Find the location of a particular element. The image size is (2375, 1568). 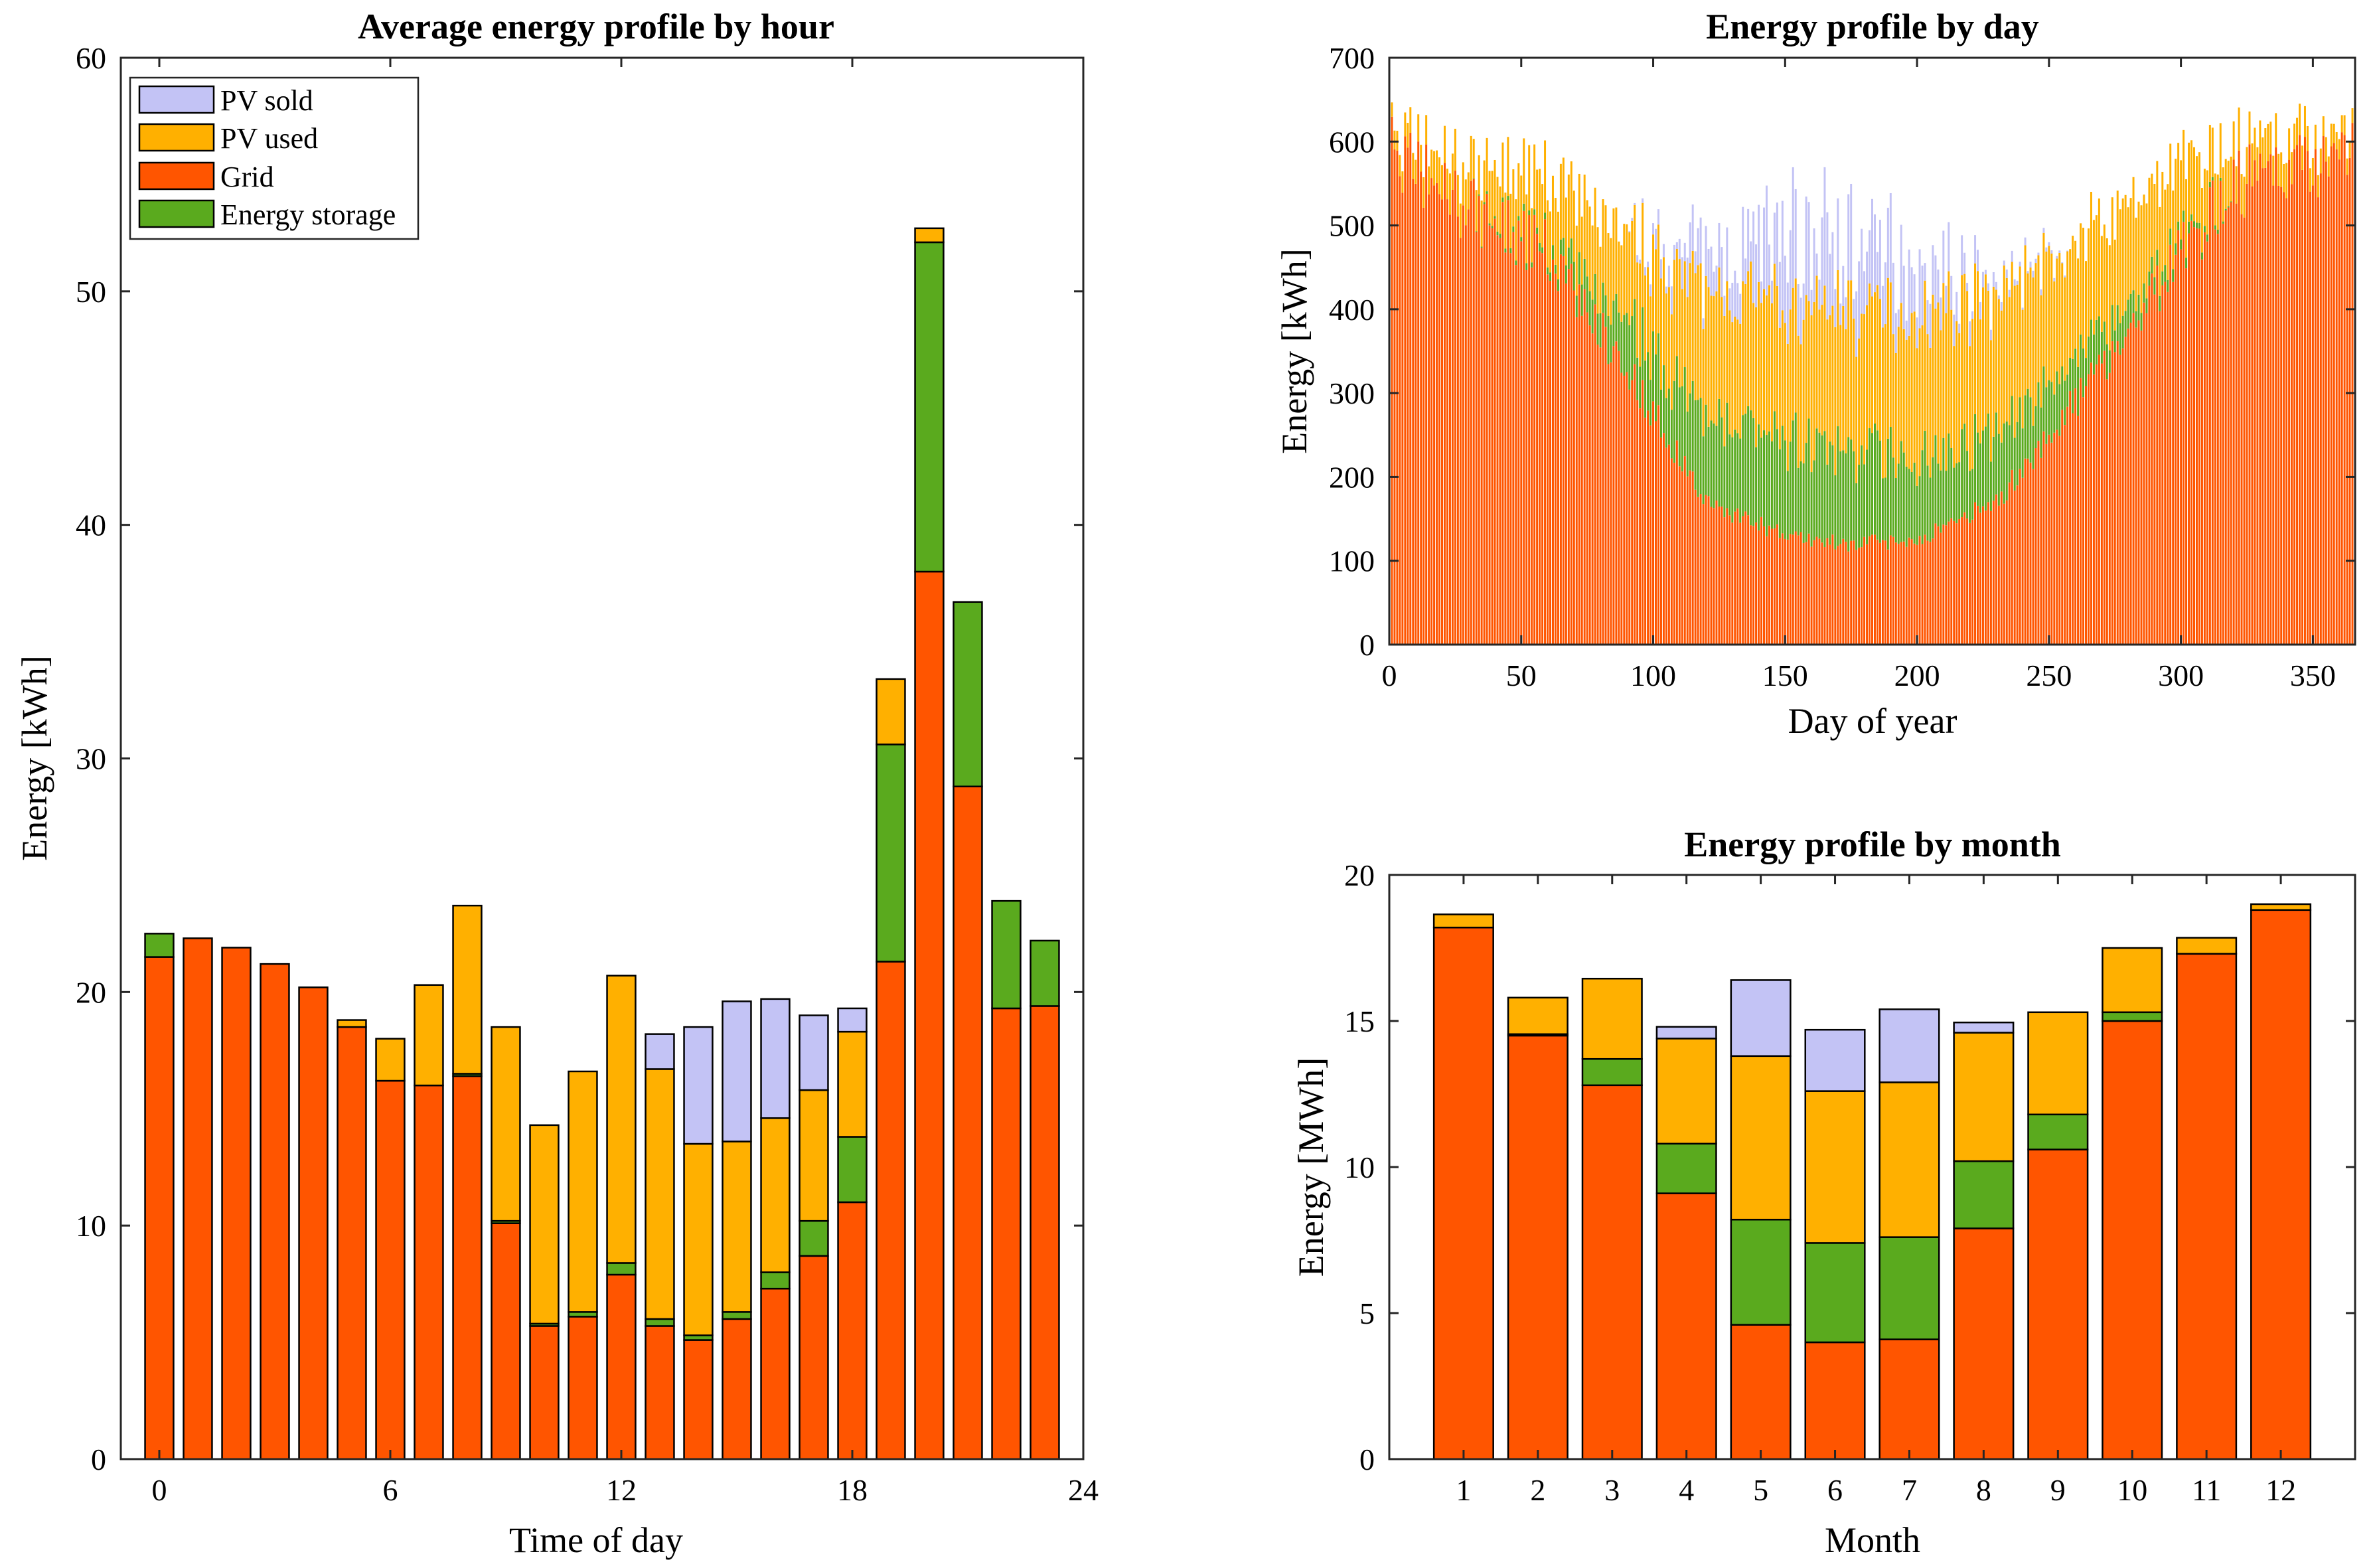

legend-swatch-pv-sold is located at coordinates (176, 100).